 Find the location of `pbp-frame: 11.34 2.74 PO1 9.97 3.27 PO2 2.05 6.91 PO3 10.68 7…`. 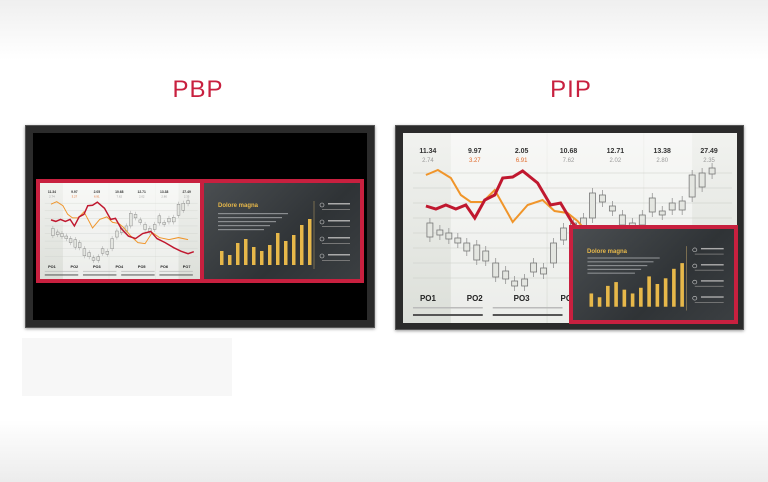

pbp-frame: 11.34 2.74 PO1 9.97 3.27 PO2 2.05 6.91 PO3 10.68 7… is located at coordinates (200, 231).